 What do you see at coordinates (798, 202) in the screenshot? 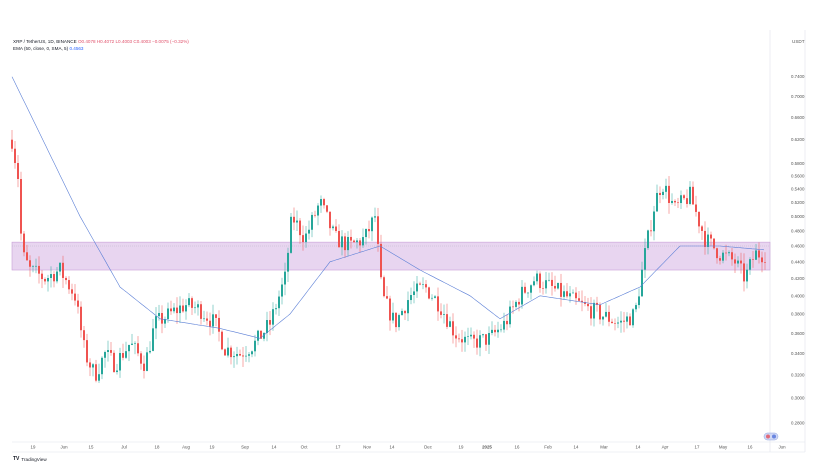
I see `y-tick-label: 0.5200` at bounding box center [798, 202].